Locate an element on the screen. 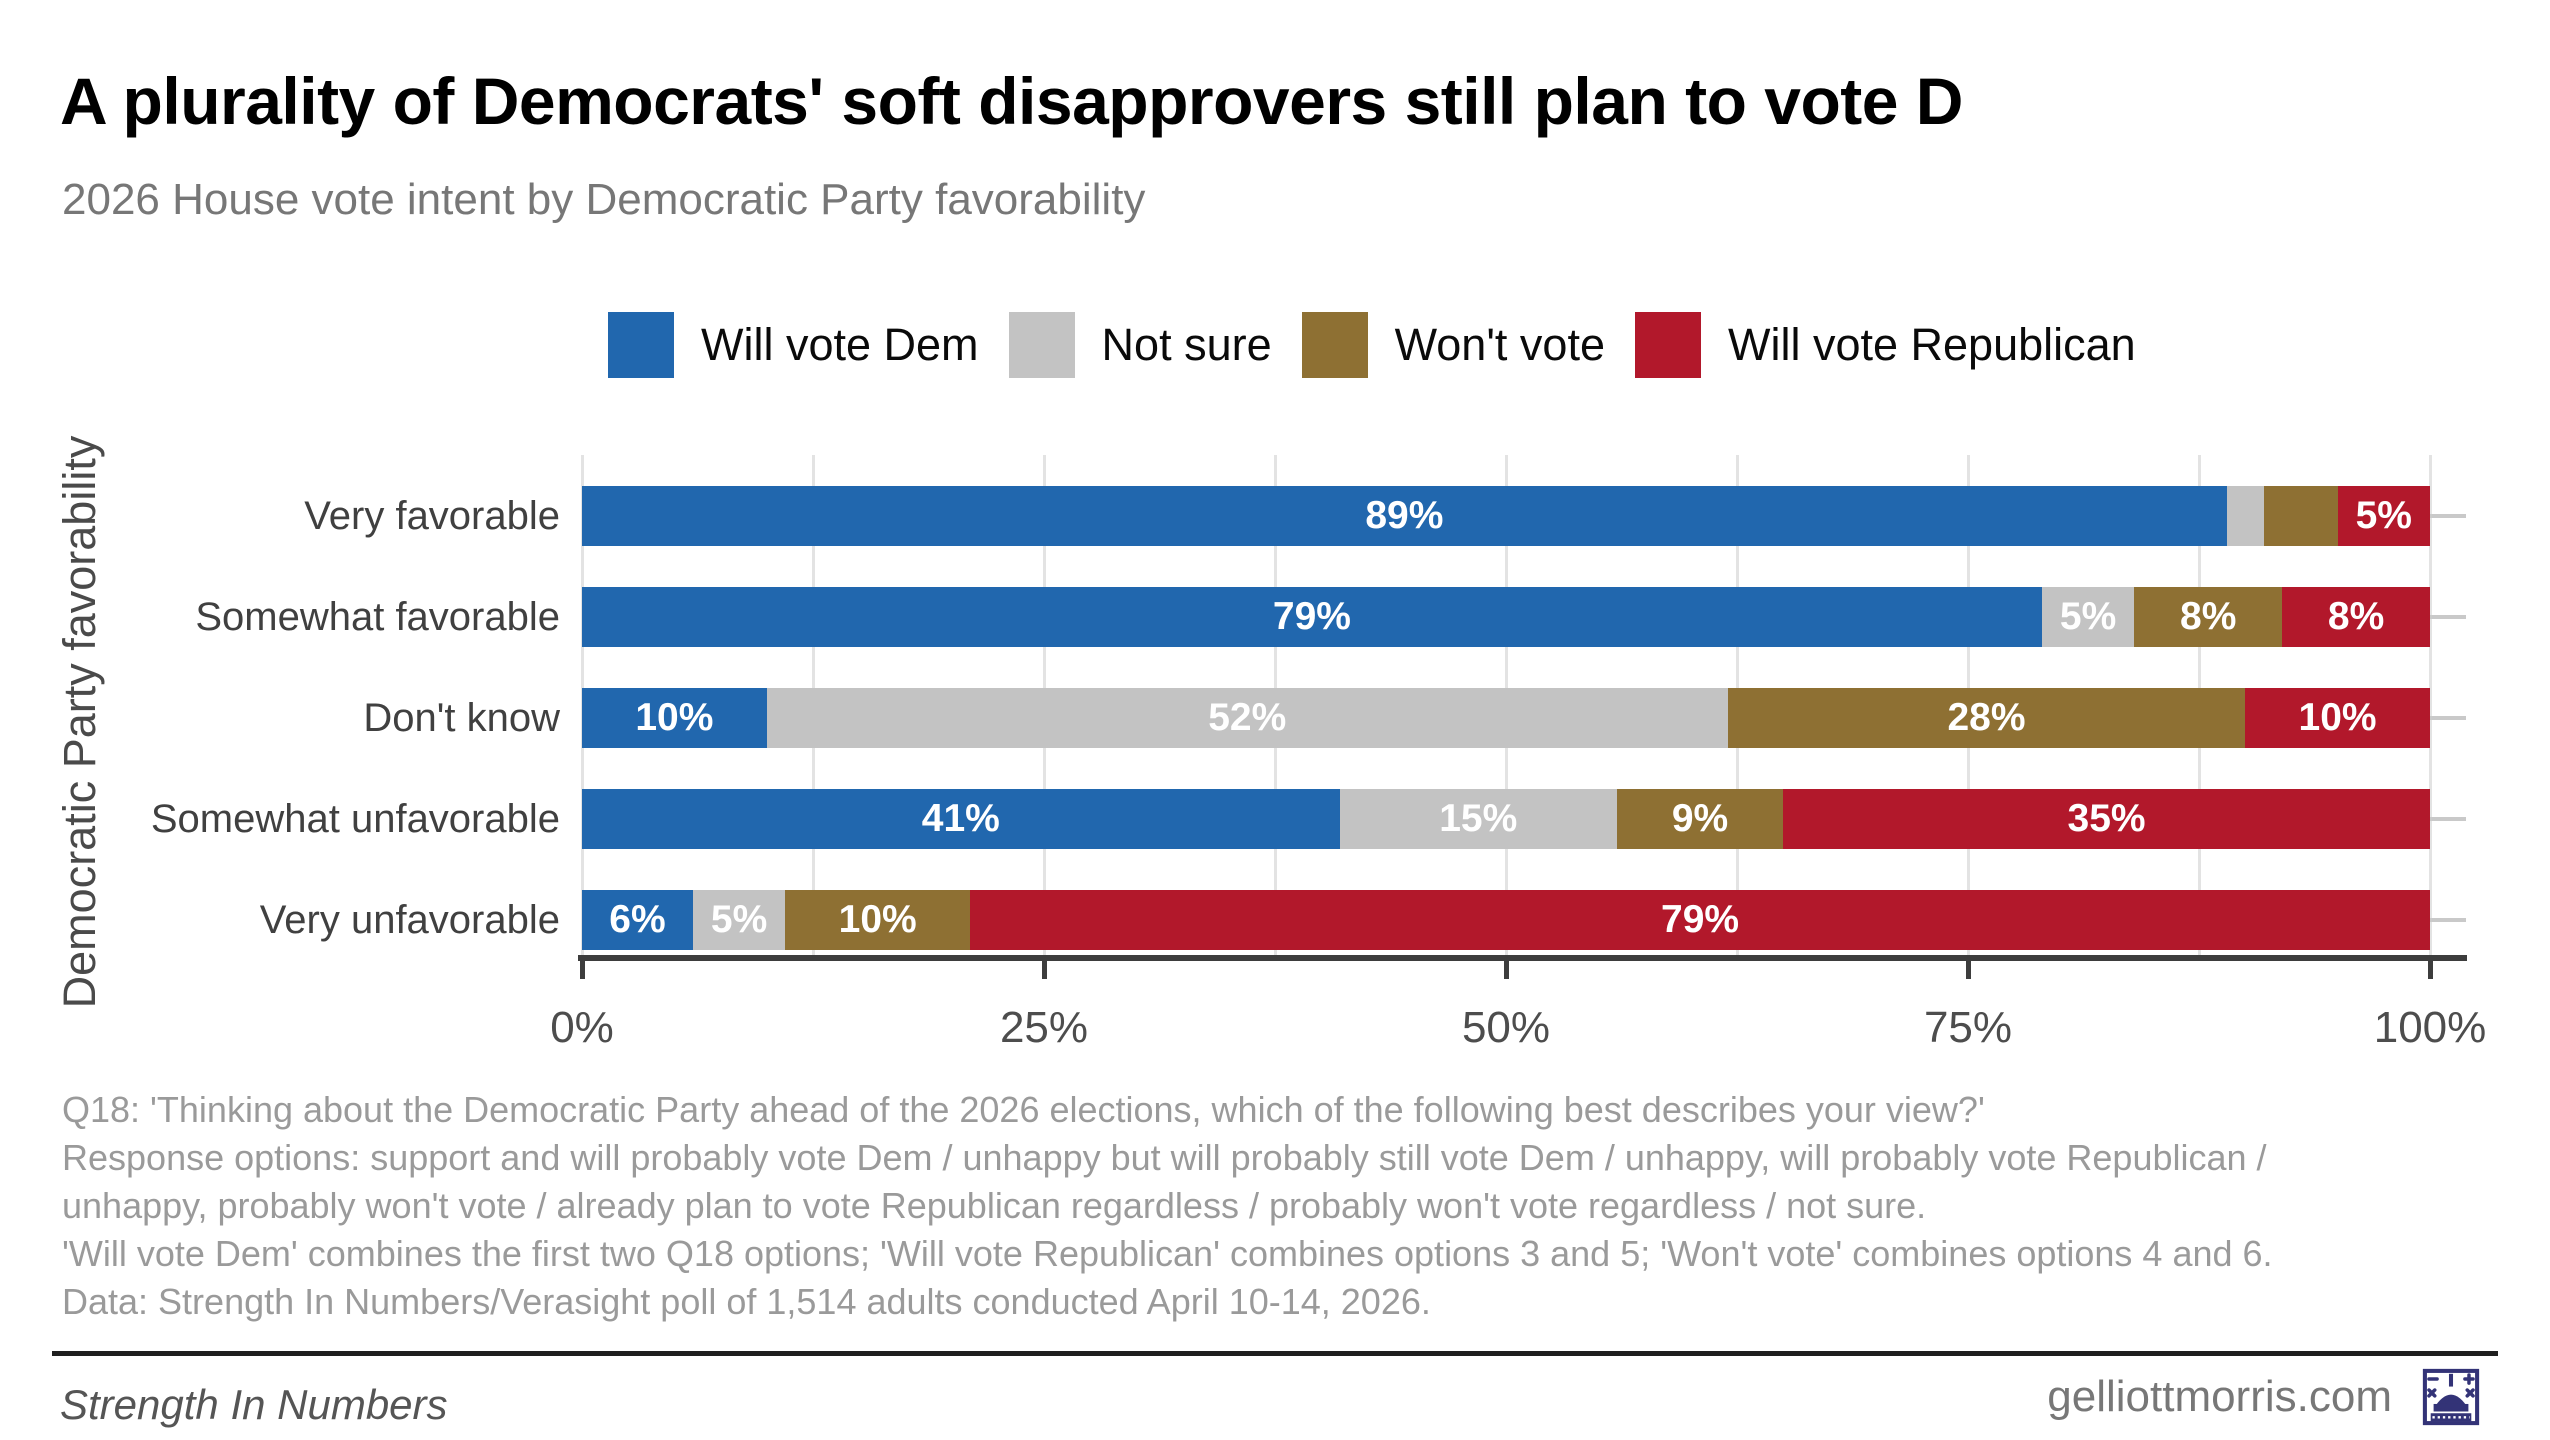 Image resolution: width=2550 pixels, height=1440 pixels. x-tick-label: 100% is located at coordinates (2430, 1027).